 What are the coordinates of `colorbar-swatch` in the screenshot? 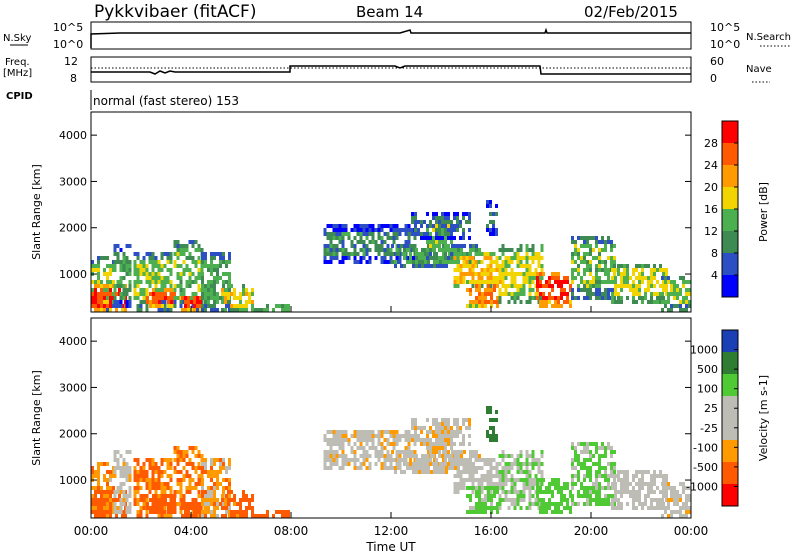 It's located at (730, 176).